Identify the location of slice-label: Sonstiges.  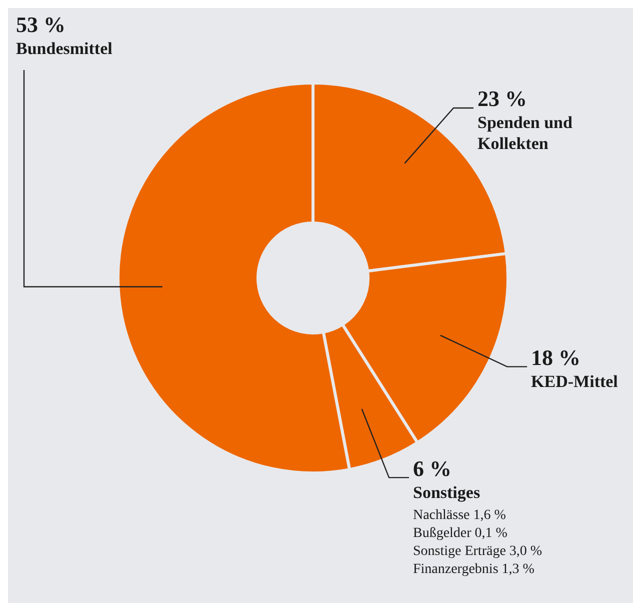
(447, 492).